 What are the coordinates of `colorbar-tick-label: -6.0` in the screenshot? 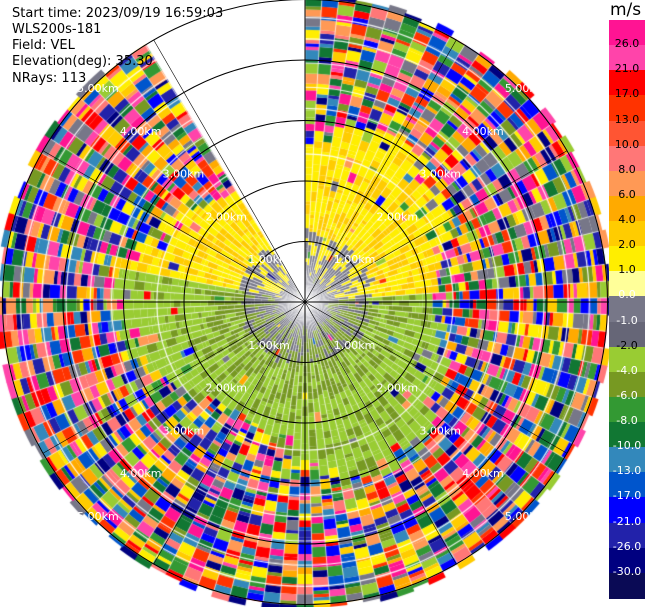 It's located at (627, 395).